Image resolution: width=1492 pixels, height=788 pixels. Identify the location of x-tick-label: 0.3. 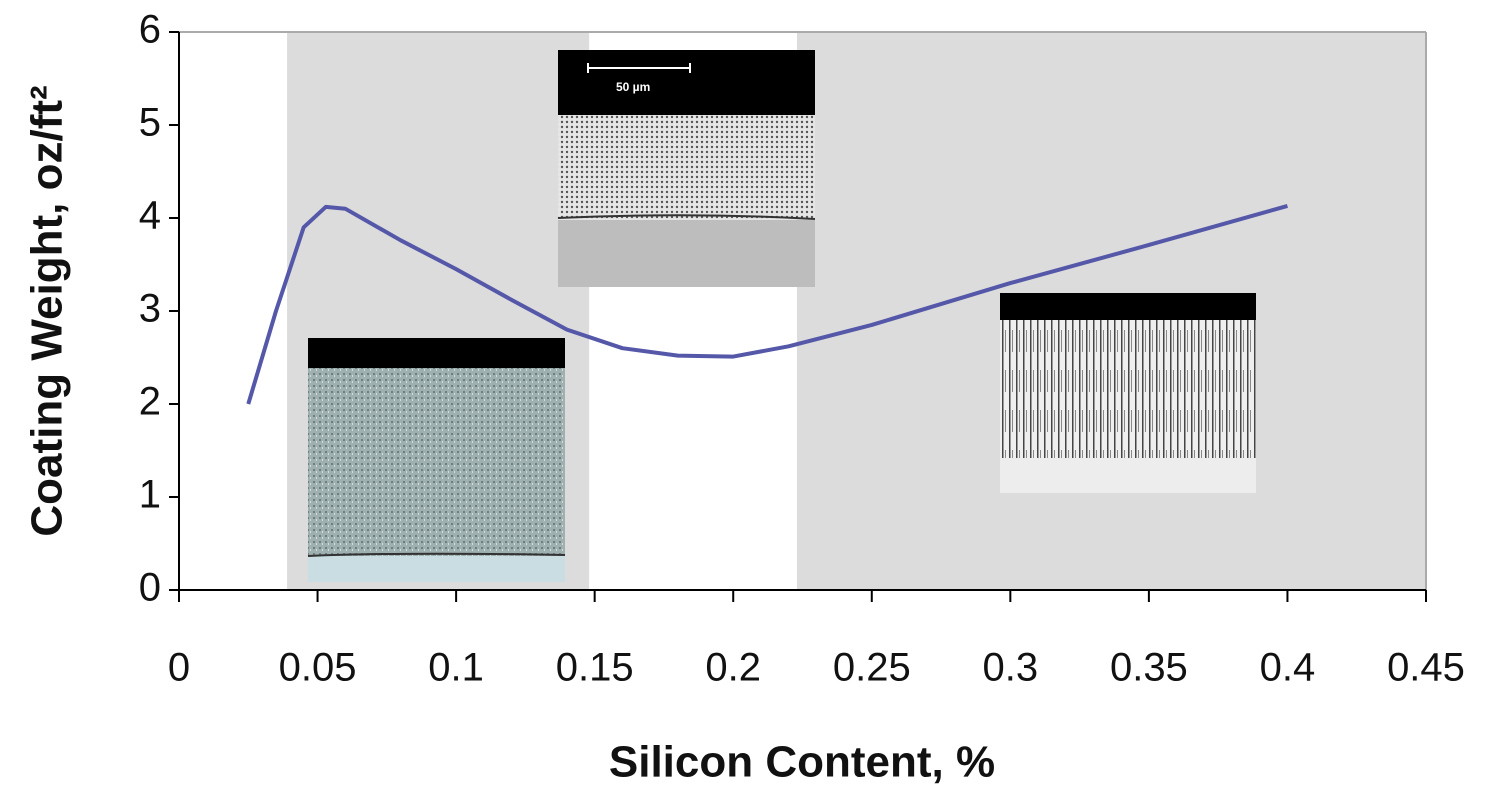
(1011, 668).